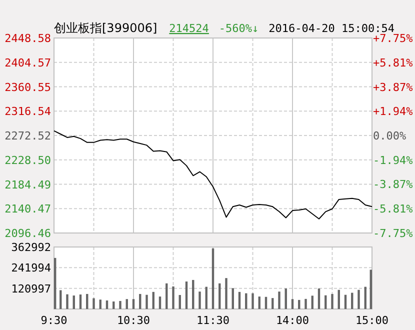  Describe the element at coordinates (393, 111) in the screenshot. I see `y2-tick-label: +1.94%` at that location.